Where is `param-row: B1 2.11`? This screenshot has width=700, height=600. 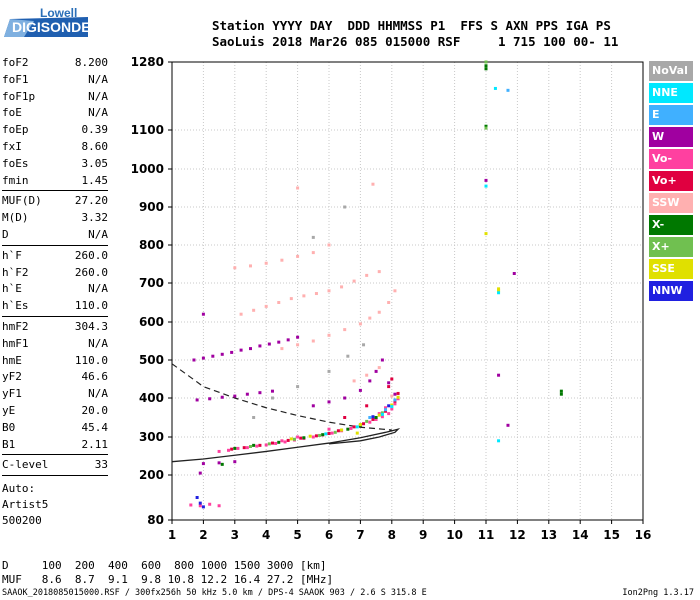
param-row: B1 2.11 is located at coordinates (55, 445).